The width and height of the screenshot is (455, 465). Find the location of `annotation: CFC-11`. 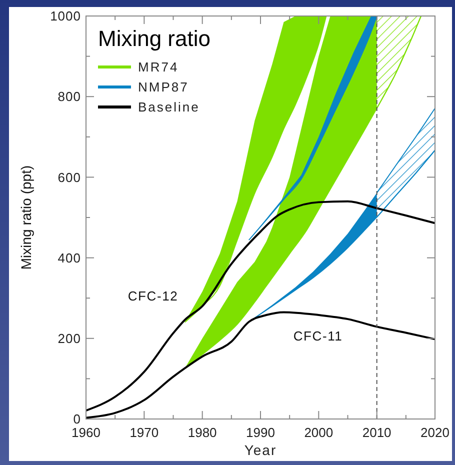

annotation: CFC-11 is located at coordinates (318, 336).